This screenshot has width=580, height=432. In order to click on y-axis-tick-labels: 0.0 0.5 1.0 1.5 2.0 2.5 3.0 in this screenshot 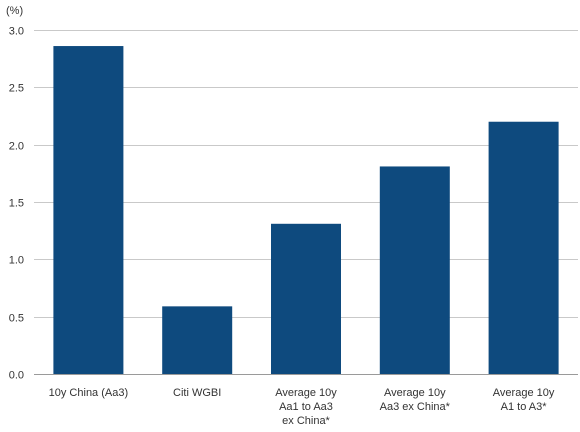, I will do `click(16, 204)`.